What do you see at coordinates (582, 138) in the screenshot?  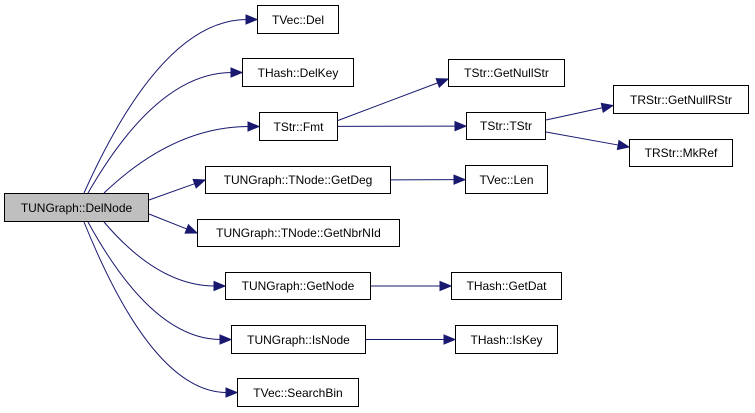 I see `edge-tstr-mkref` at bounding box center [582, 138].